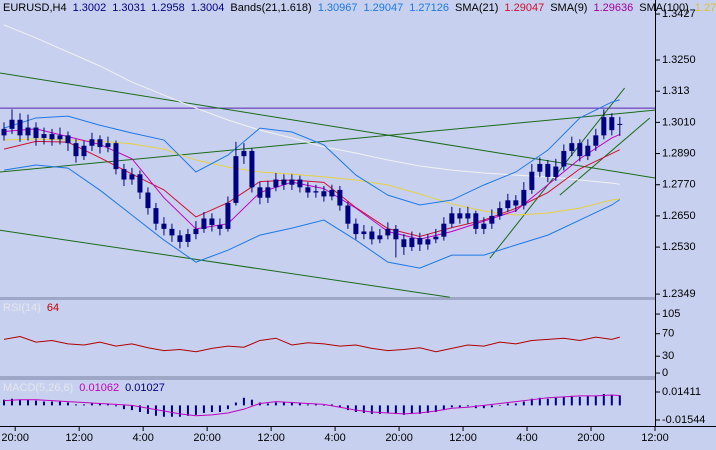 The image size is (716, 450). What do you see at coordinates (338, 8) in the screenshot?
I see `header-item: 1.30967` at bounding box center [338, 8].